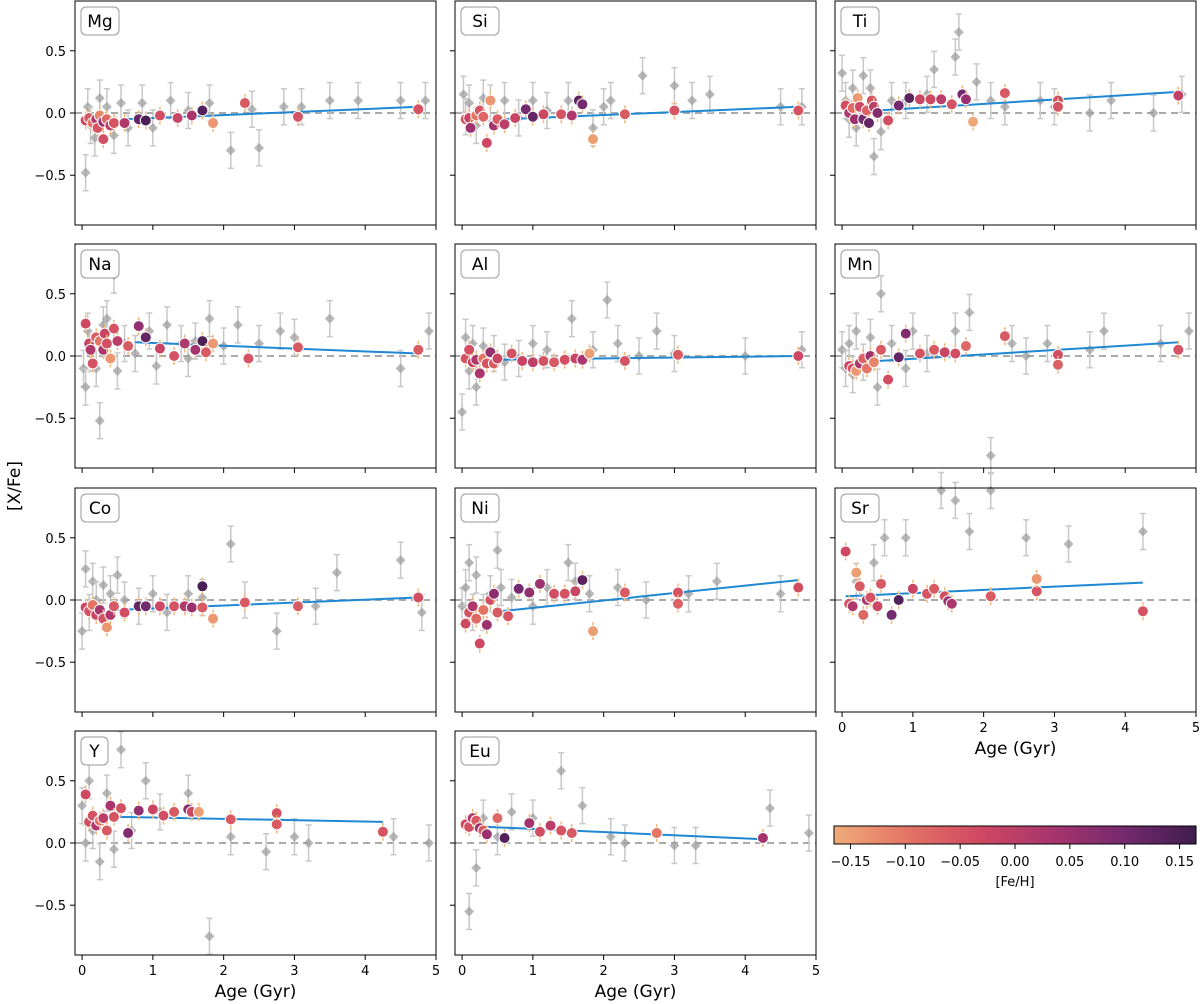 The width and height of the screenshot is (1200, 1004). What do you see at coordinates (55, 601) in the screenshot?
I see `y-tick-label: 0.0` at bounding box center [55, 601].